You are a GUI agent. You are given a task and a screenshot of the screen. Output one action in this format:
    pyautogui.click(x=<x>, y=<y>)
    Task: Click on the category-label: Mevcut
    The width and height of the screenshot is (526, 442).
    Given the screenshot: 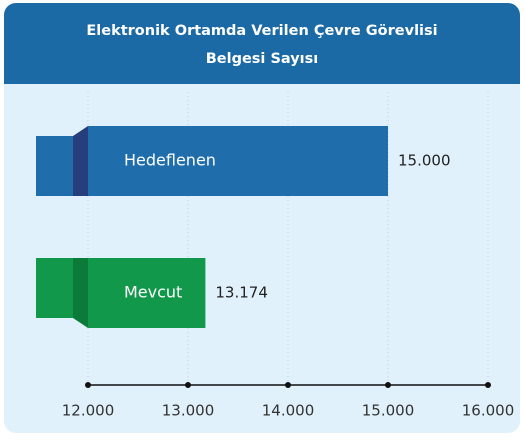 What is the action you would take?
    pyautogui.click(x=153, y=292)
    